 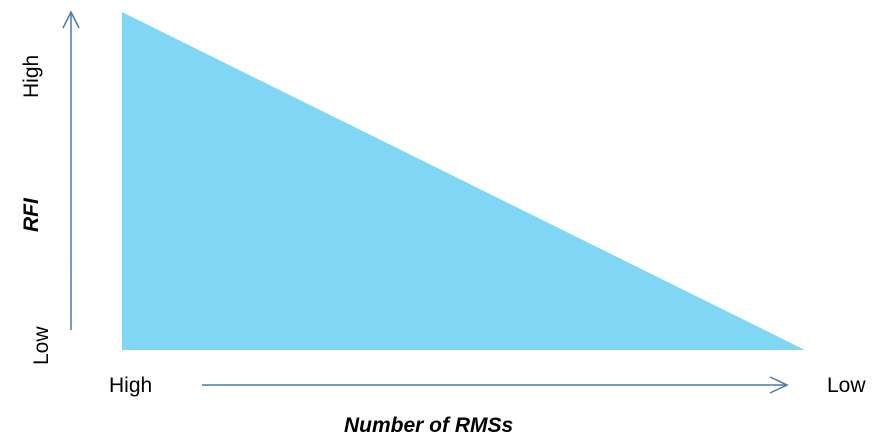 I want to click on x-axis-end-label: Low, so click(x=846, y=385).